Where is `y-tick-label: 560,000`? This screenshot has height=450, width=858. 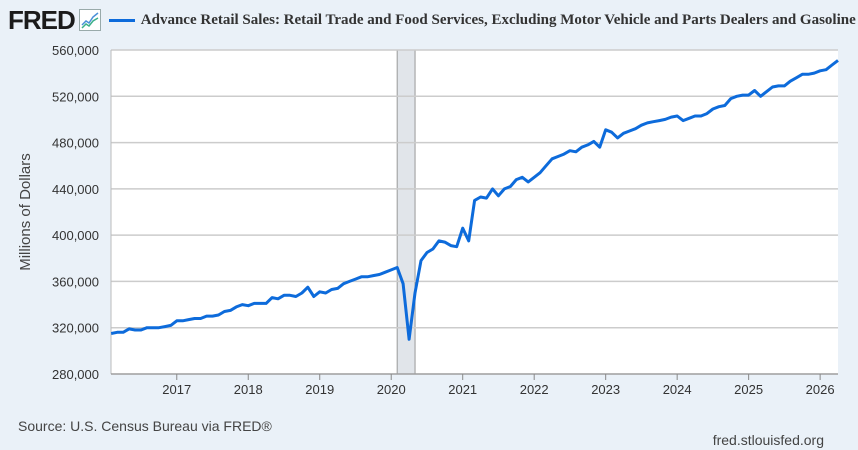
y-tick-label: 560,000 is located at coordinates (75, 50).